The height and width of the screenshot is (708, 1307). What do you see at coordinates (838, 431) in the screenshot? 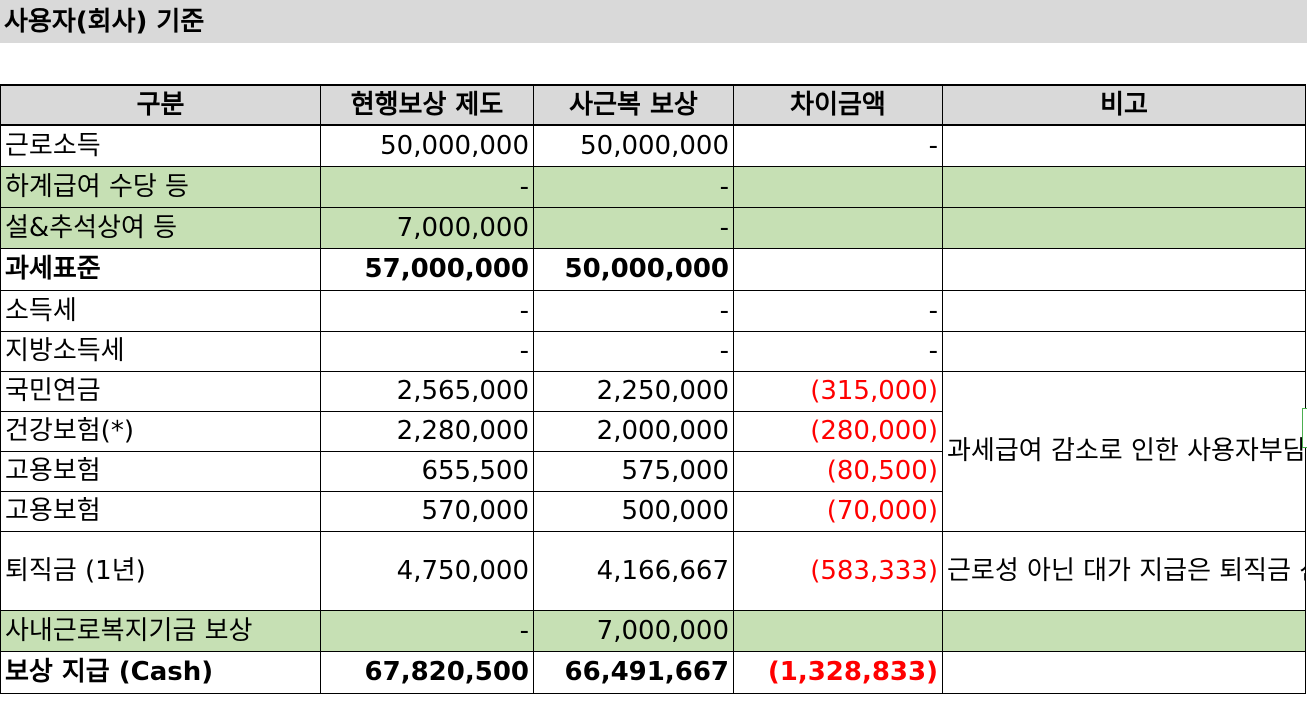
I see `diff-value: (280,000)` at bounding box center [838, 431].